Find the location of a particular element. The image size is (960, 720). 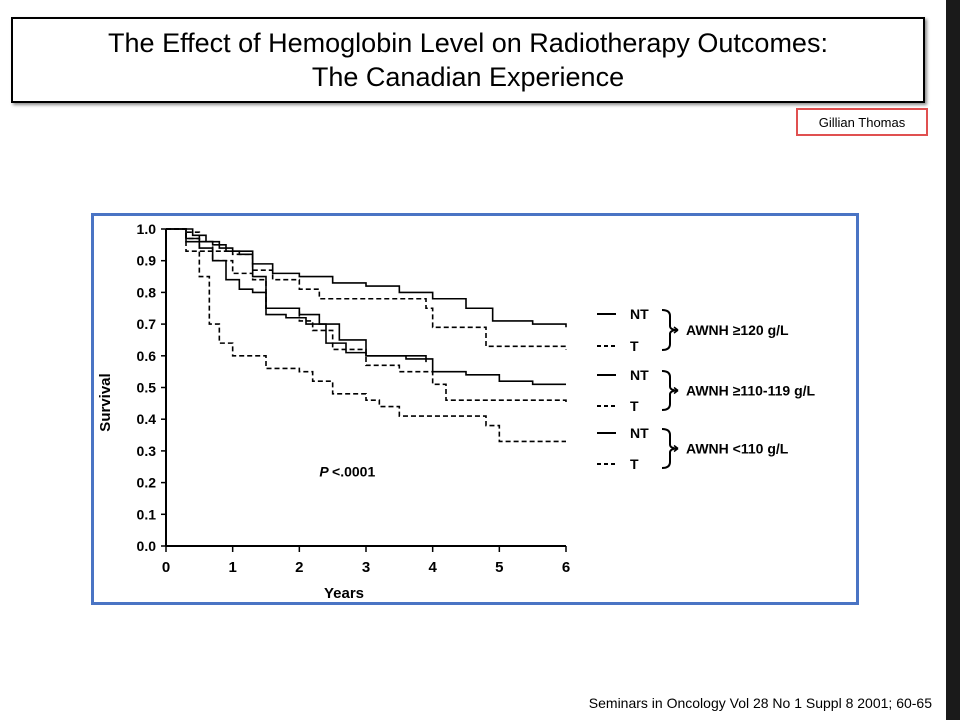

y-tick-label: 0.5 is located at coordinates (147, 388).